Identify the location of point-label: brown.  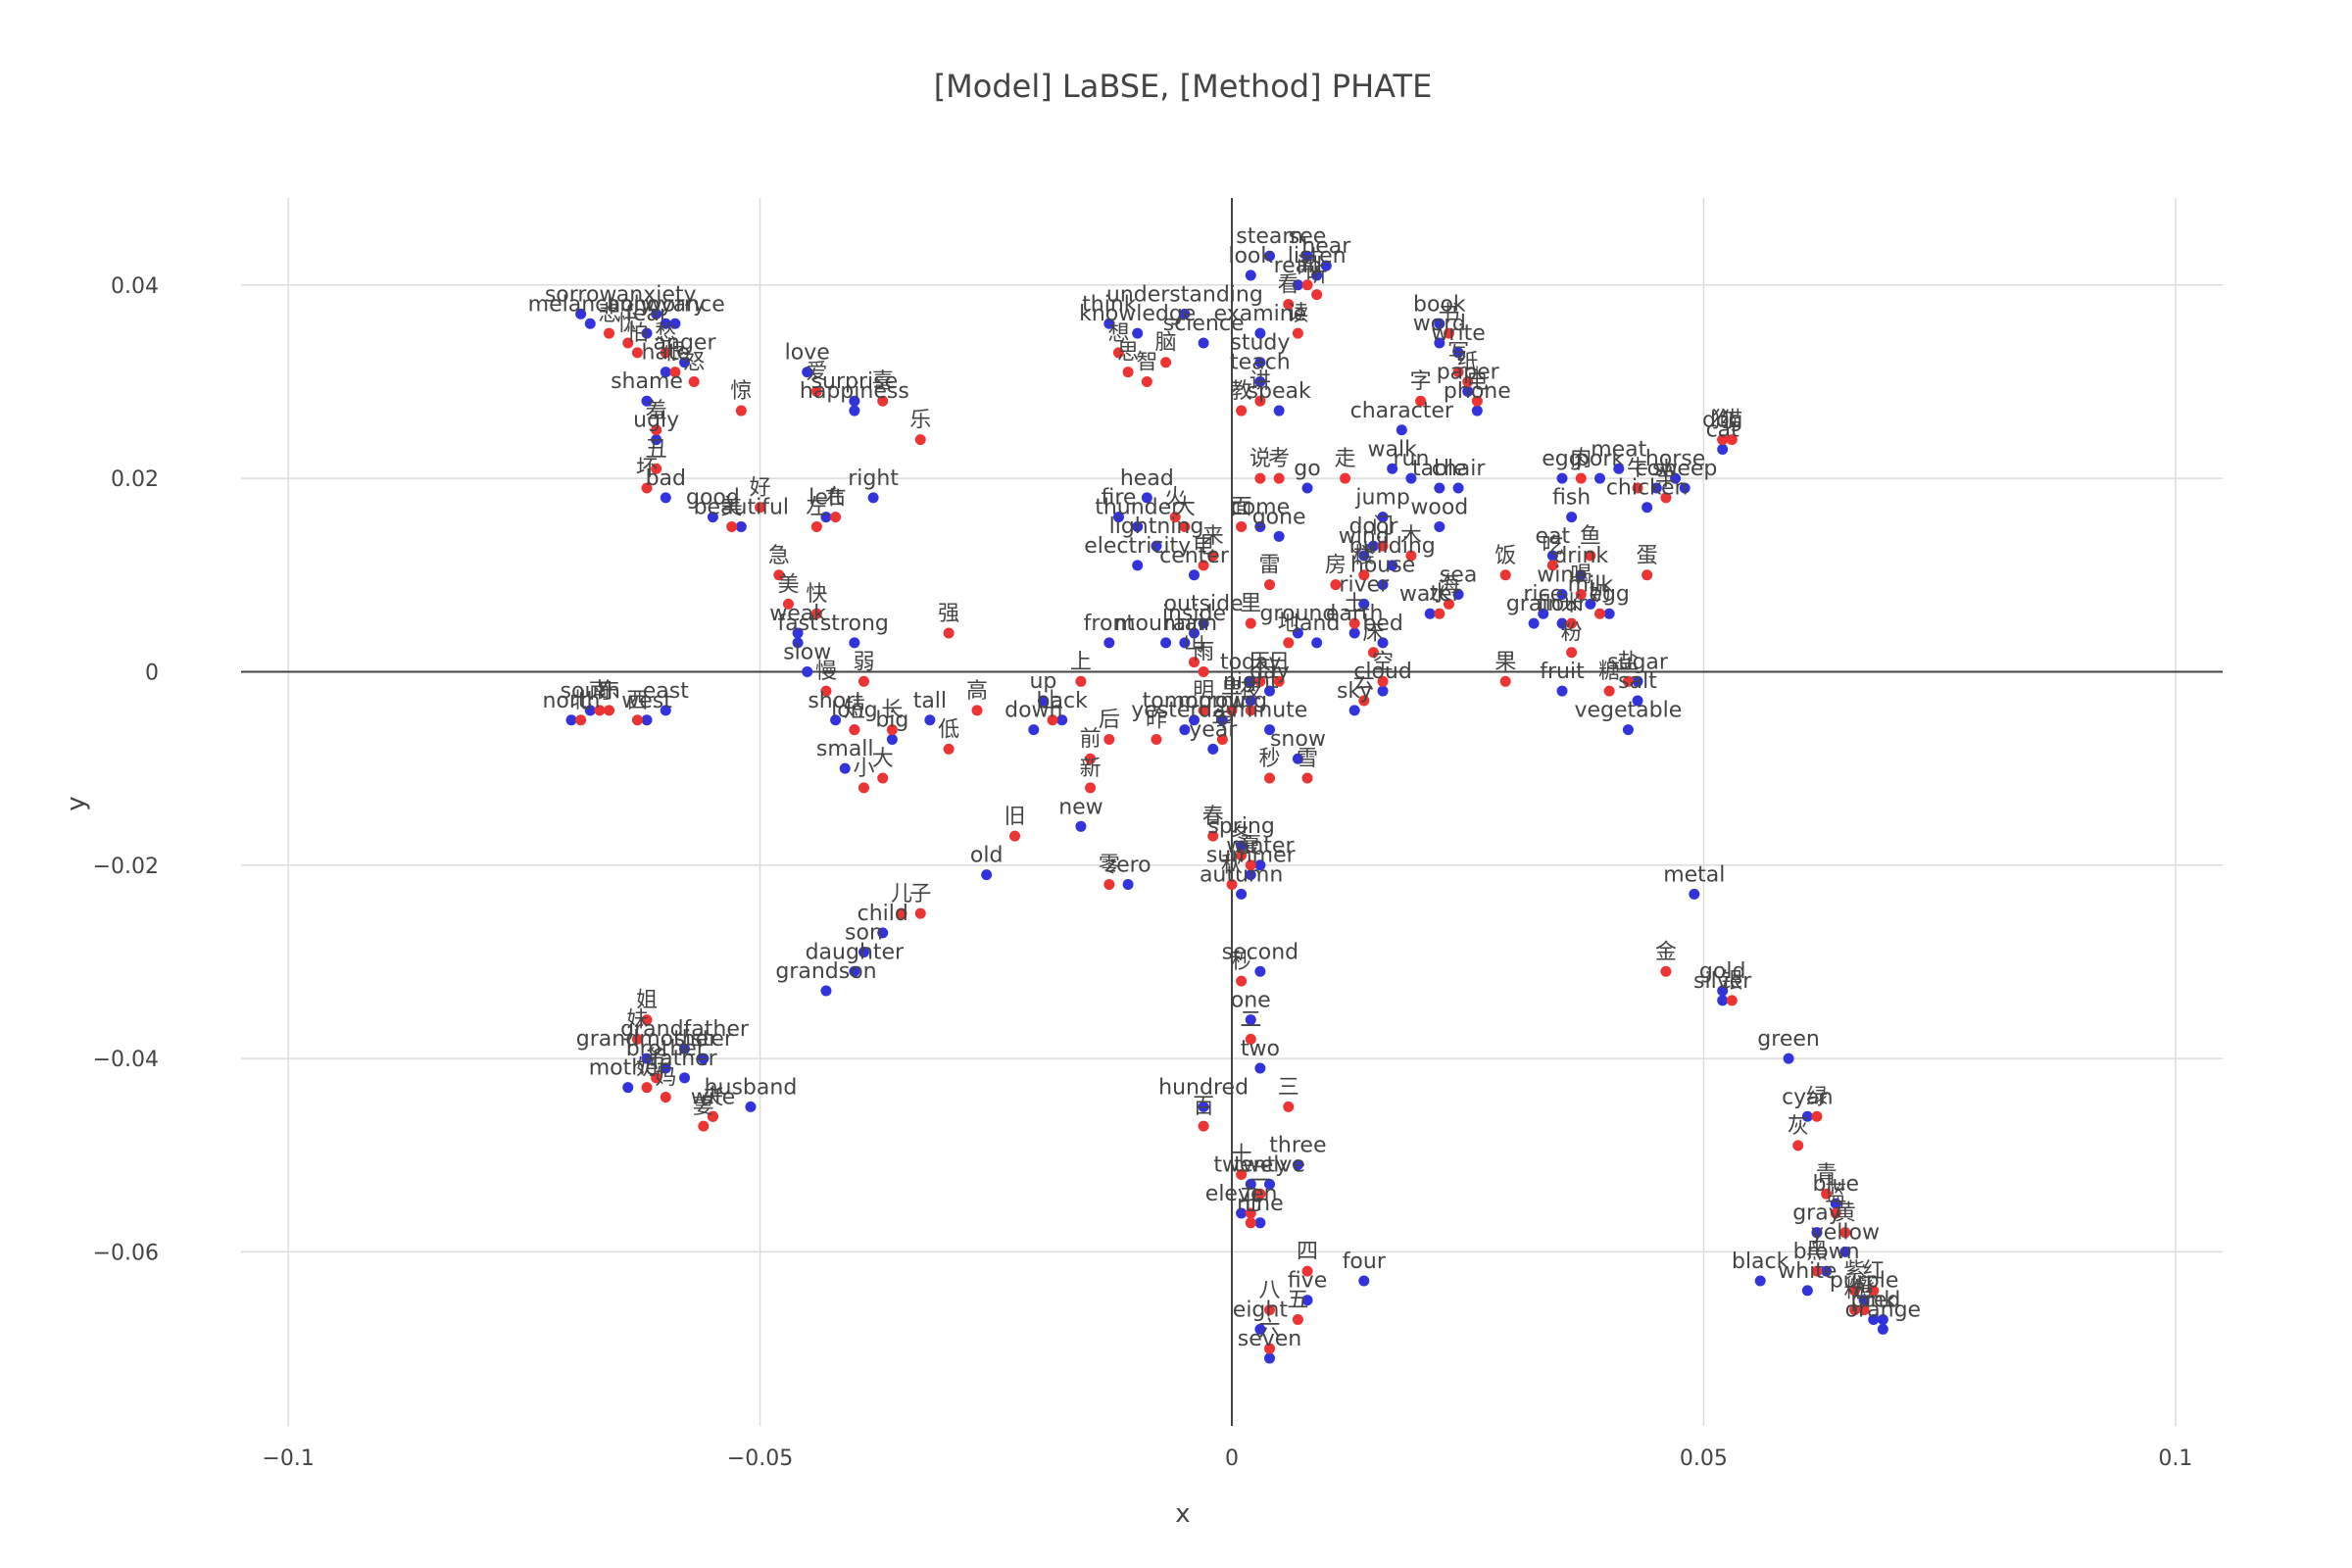
(1826, 1252).